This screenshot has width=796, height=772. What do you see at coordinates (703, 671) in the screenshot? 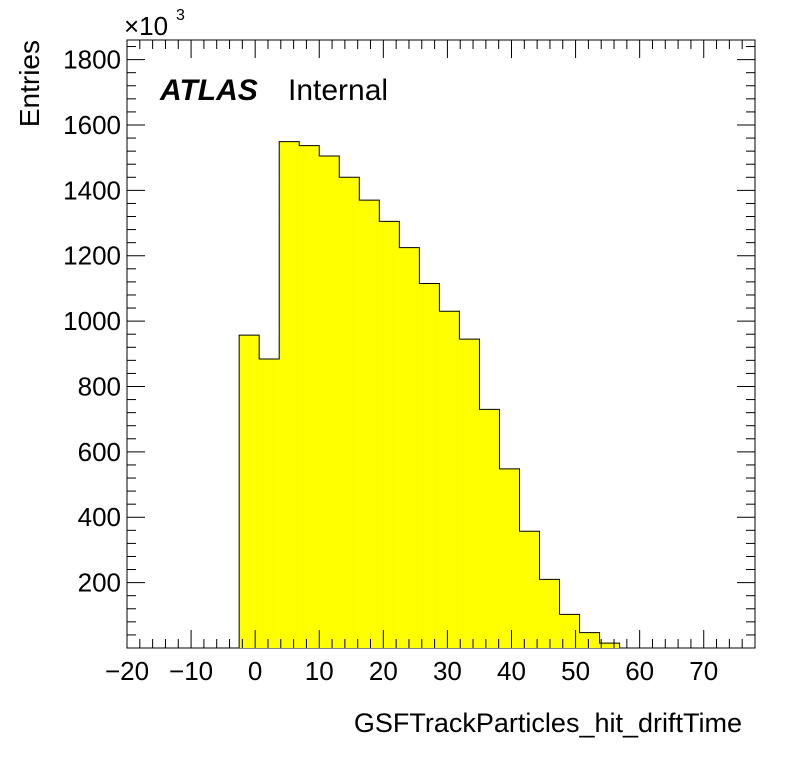
I see `x-tick-label: 70` at bounding box center [703, 671].